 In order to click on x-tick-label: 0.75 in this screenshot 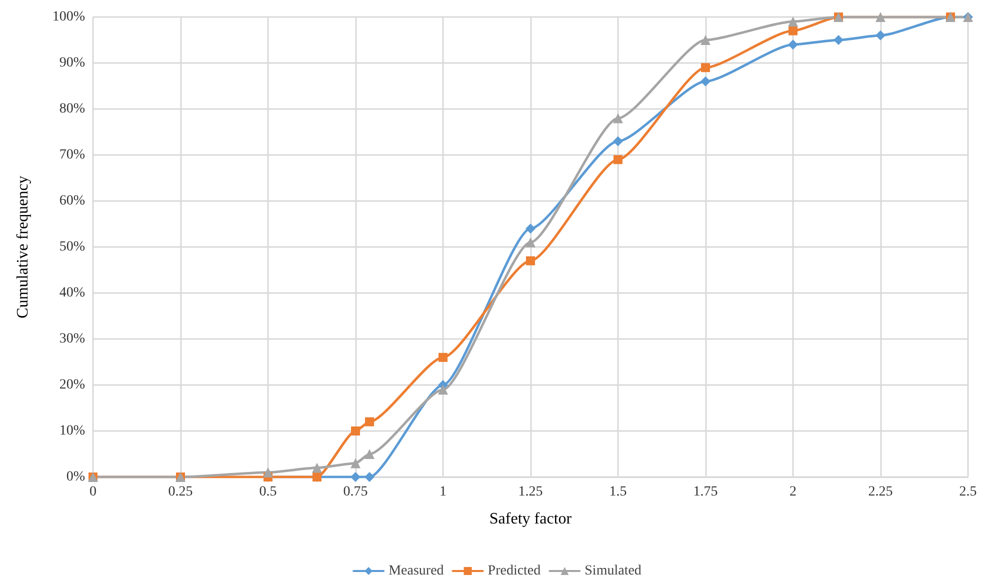, I will do `click(355, 492)`.